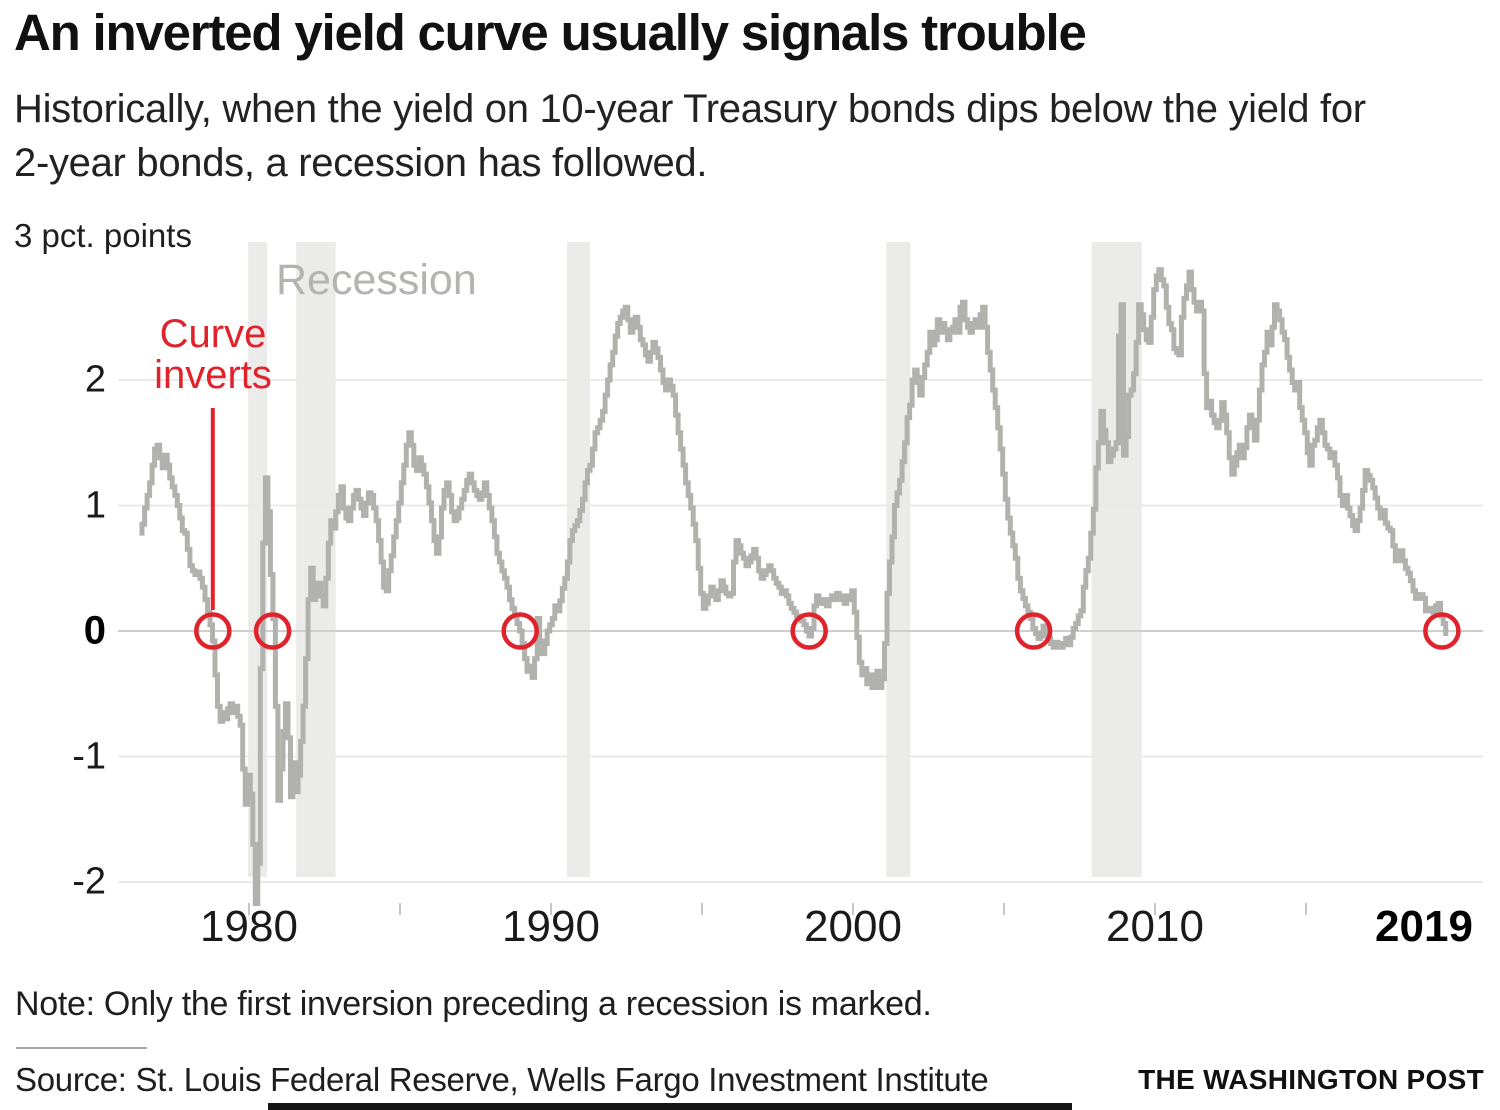  I want to click on y-axis-unit-label: 3 pct. points, so click(103, 235).